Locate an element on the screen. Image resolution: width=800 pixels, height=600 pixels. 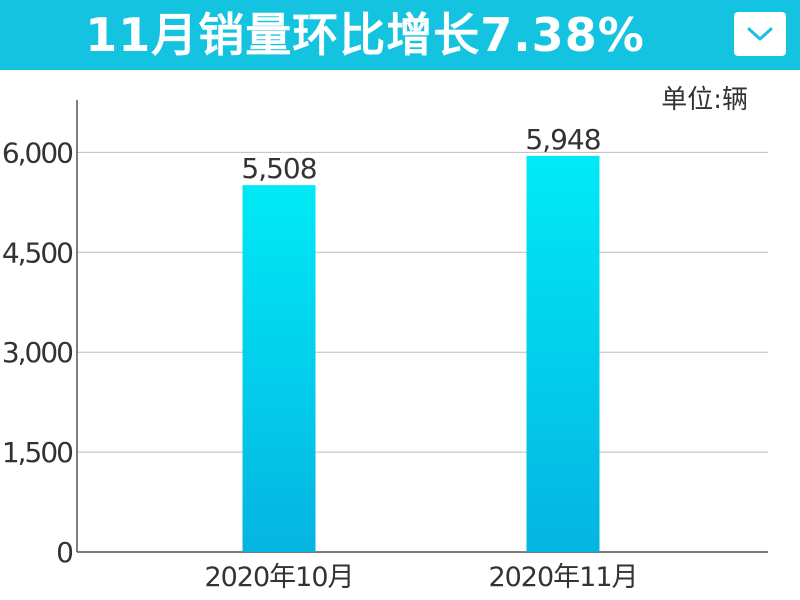
data-label: 5,948 is located at coordinates (562, 139).